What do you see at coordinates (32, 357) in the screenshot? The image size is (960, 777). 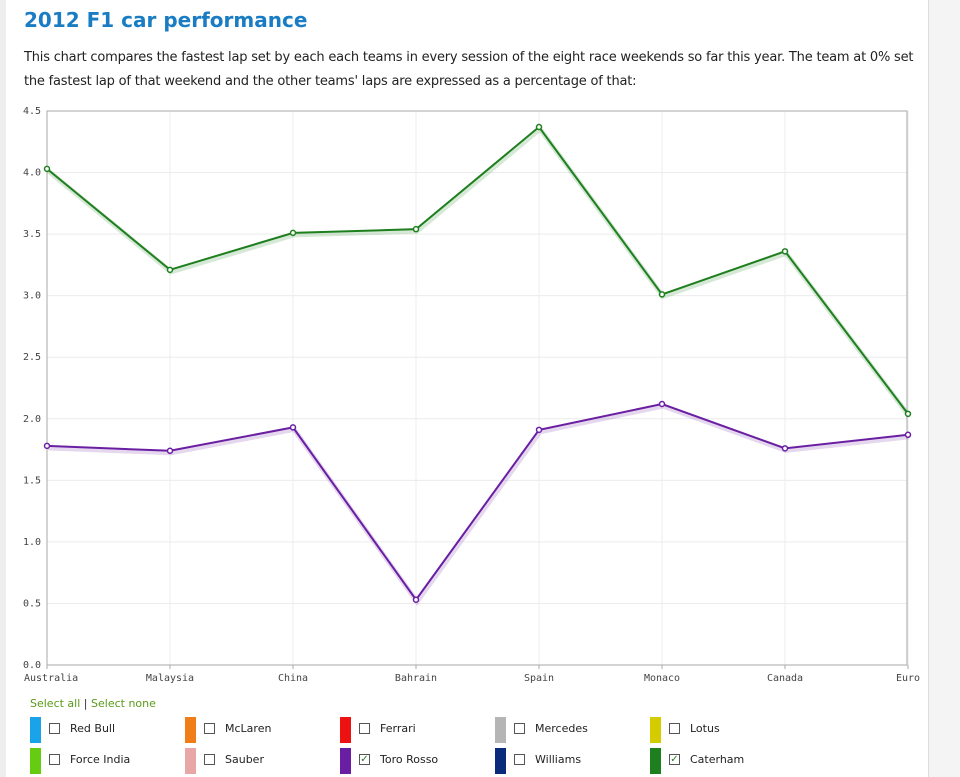 I see `y-tick-label: 2.5` at bounding box center [32, 357].